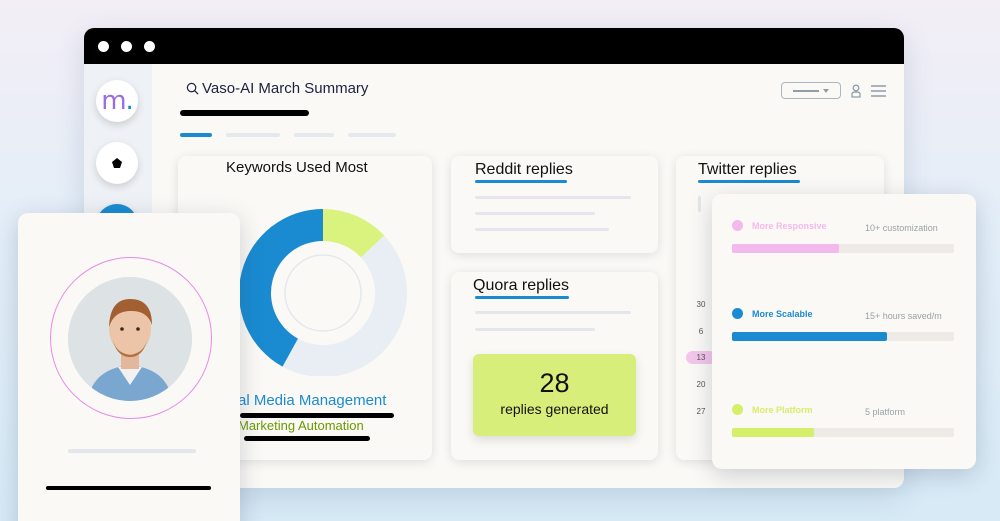 The image size is (1000, 521). I want to click on chevron-down-icon, so click(826, 90).